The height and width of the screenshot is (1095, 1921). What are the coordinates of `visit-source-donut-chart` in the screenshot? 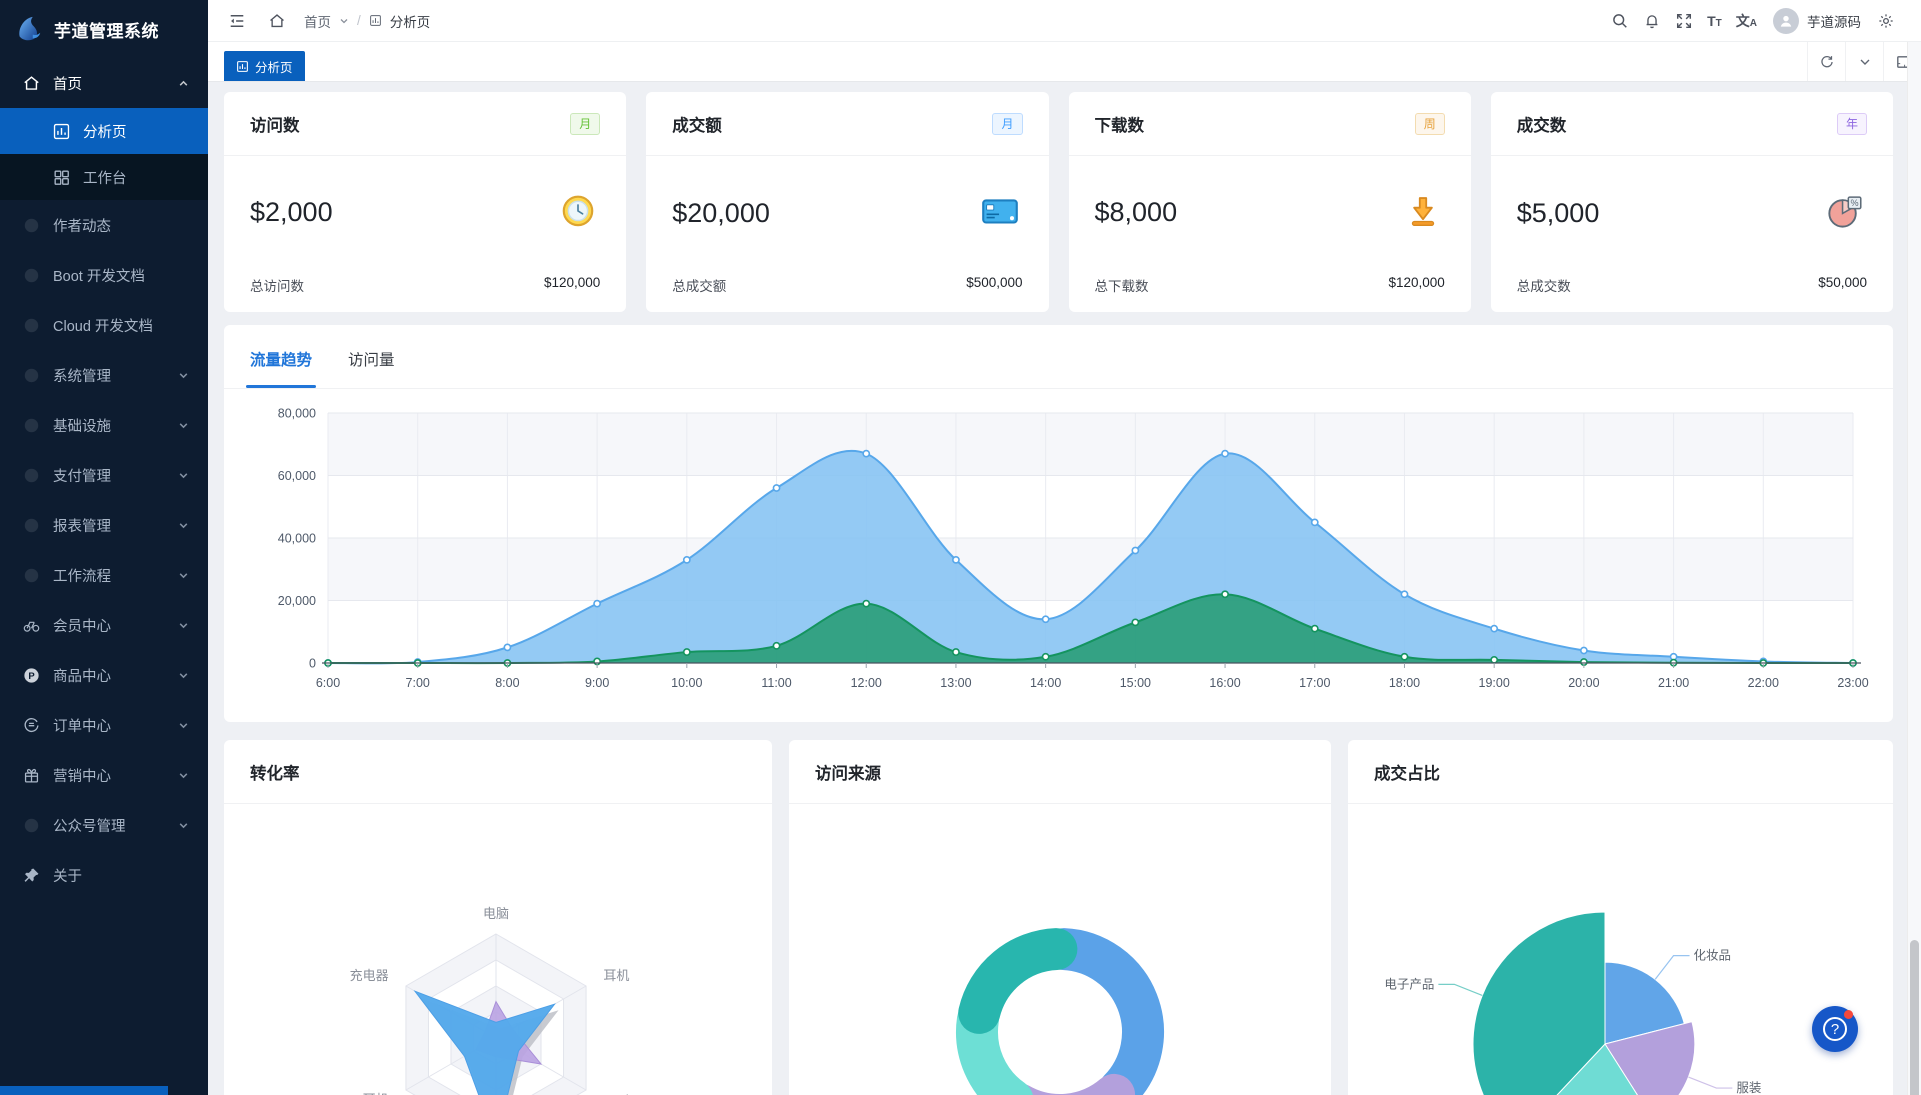 It's located at (1060, 949).